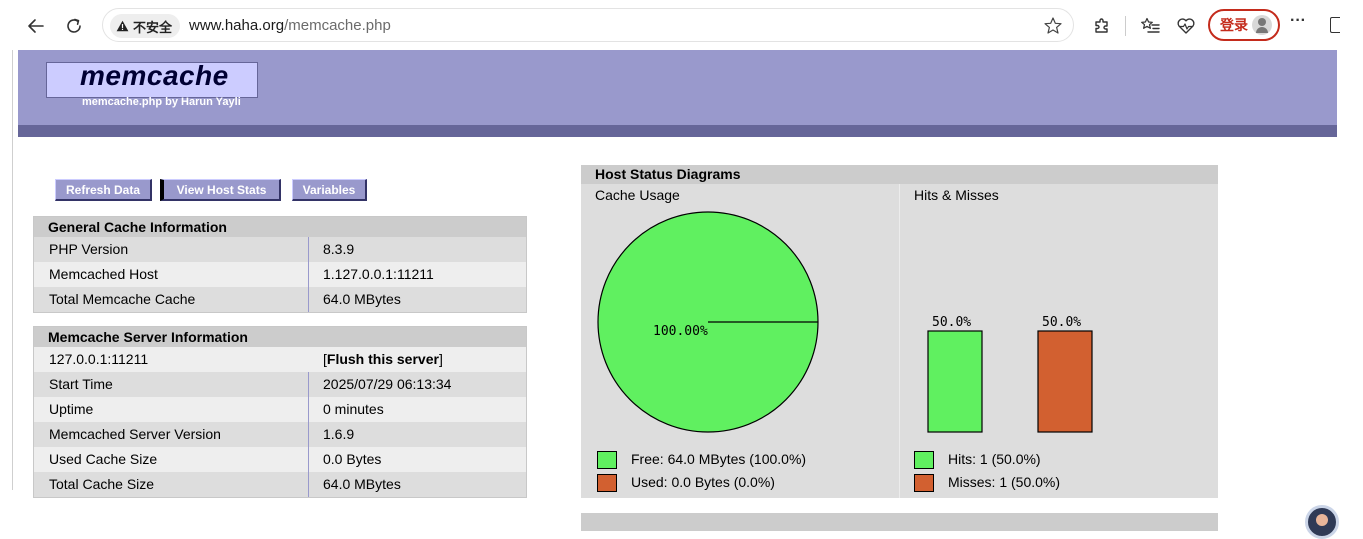 The width and height of the screenshot is (1363, 539). I want to click on address-bar: 不安全 www.haha.org/memcache.php, so click(588, 25).